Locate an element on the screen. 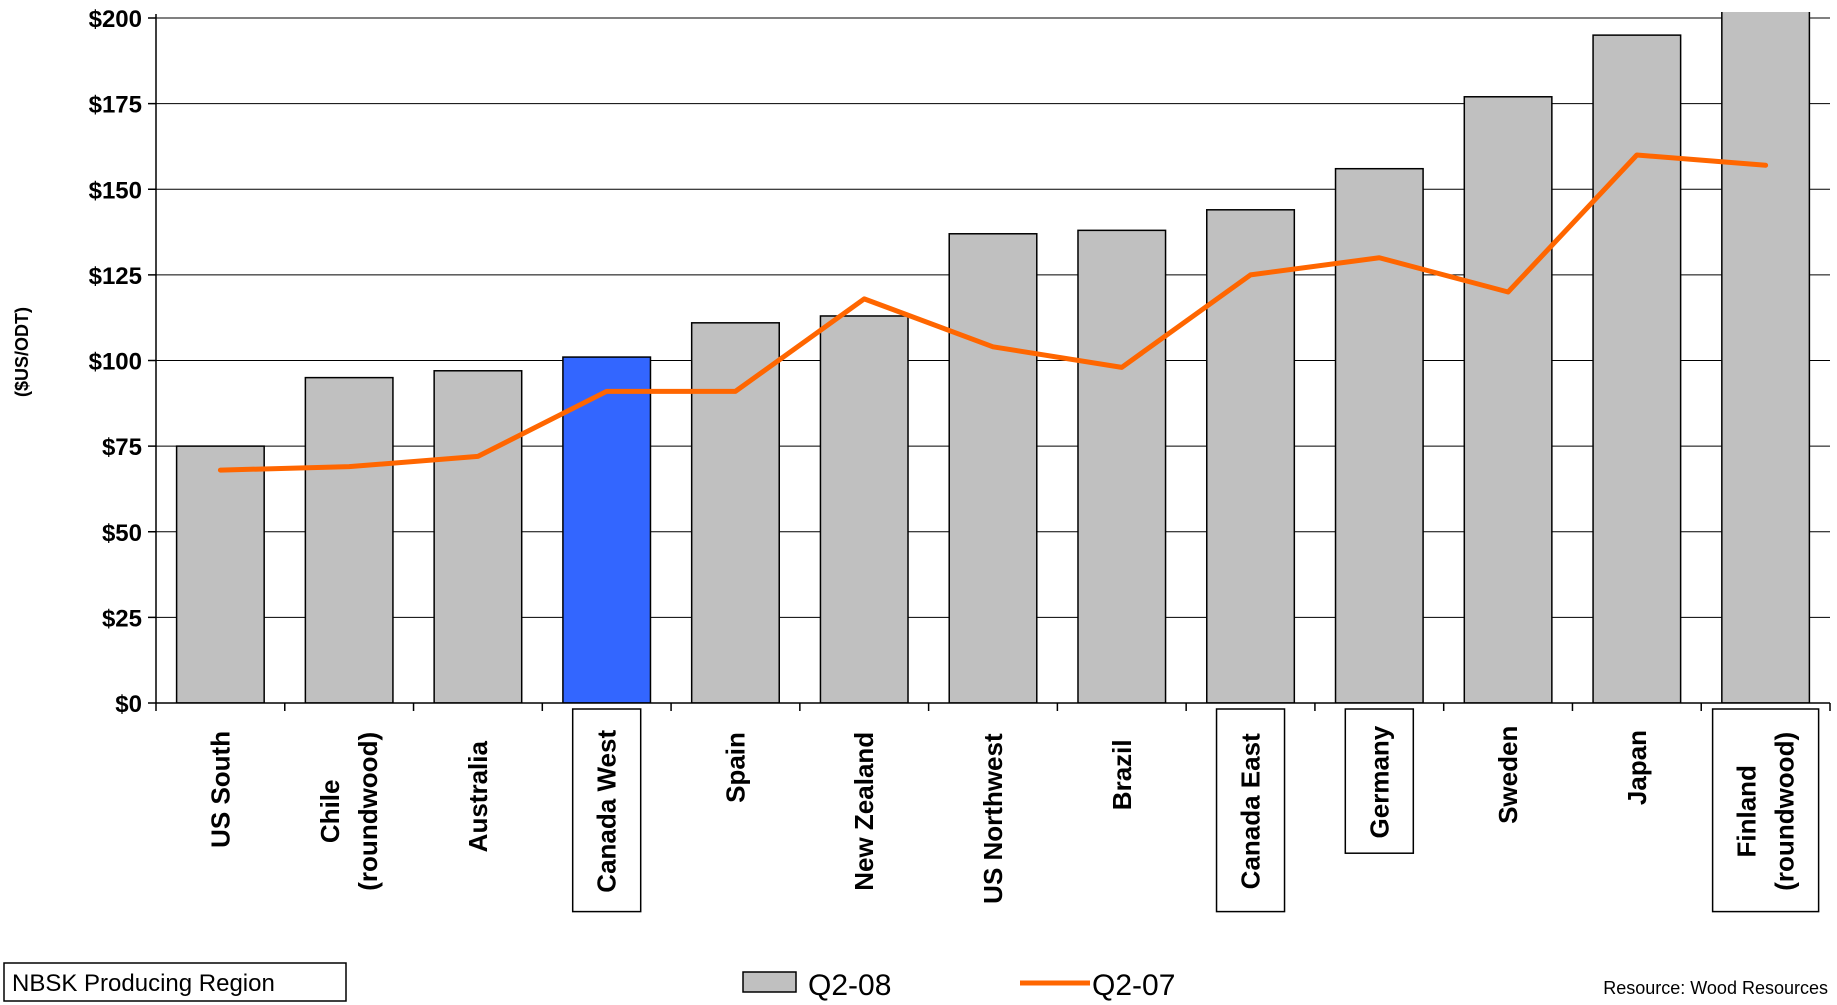 This screenshot has height=1005, width=1837. y-tick-labels: $0 $25 $50 $75 $100 $125 $150 $175 $200 is located at coordinates (115, 362).